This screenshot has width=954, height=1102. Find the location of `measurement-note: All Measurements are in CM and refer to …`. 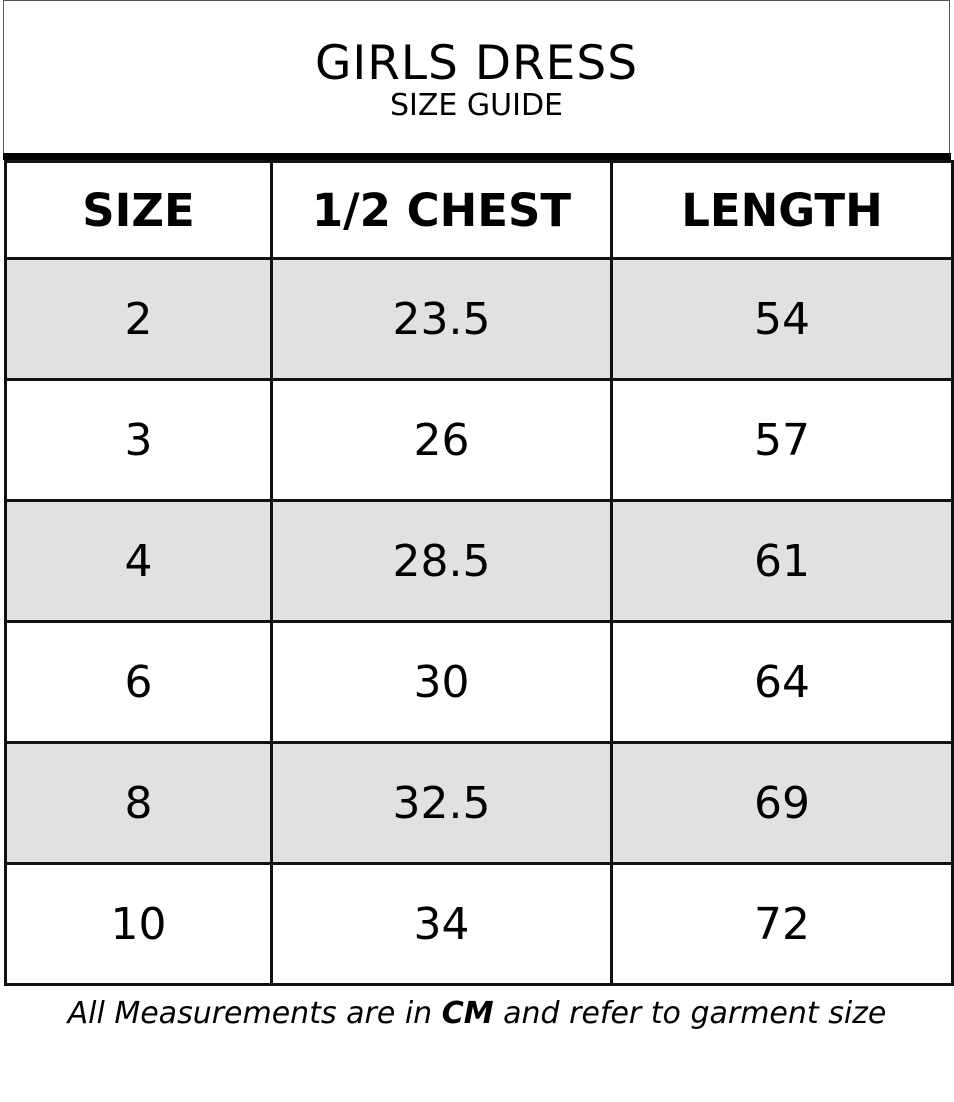

measurement-note: All Measurements are in CM and refer to … is located at coordinates (477, 1013).